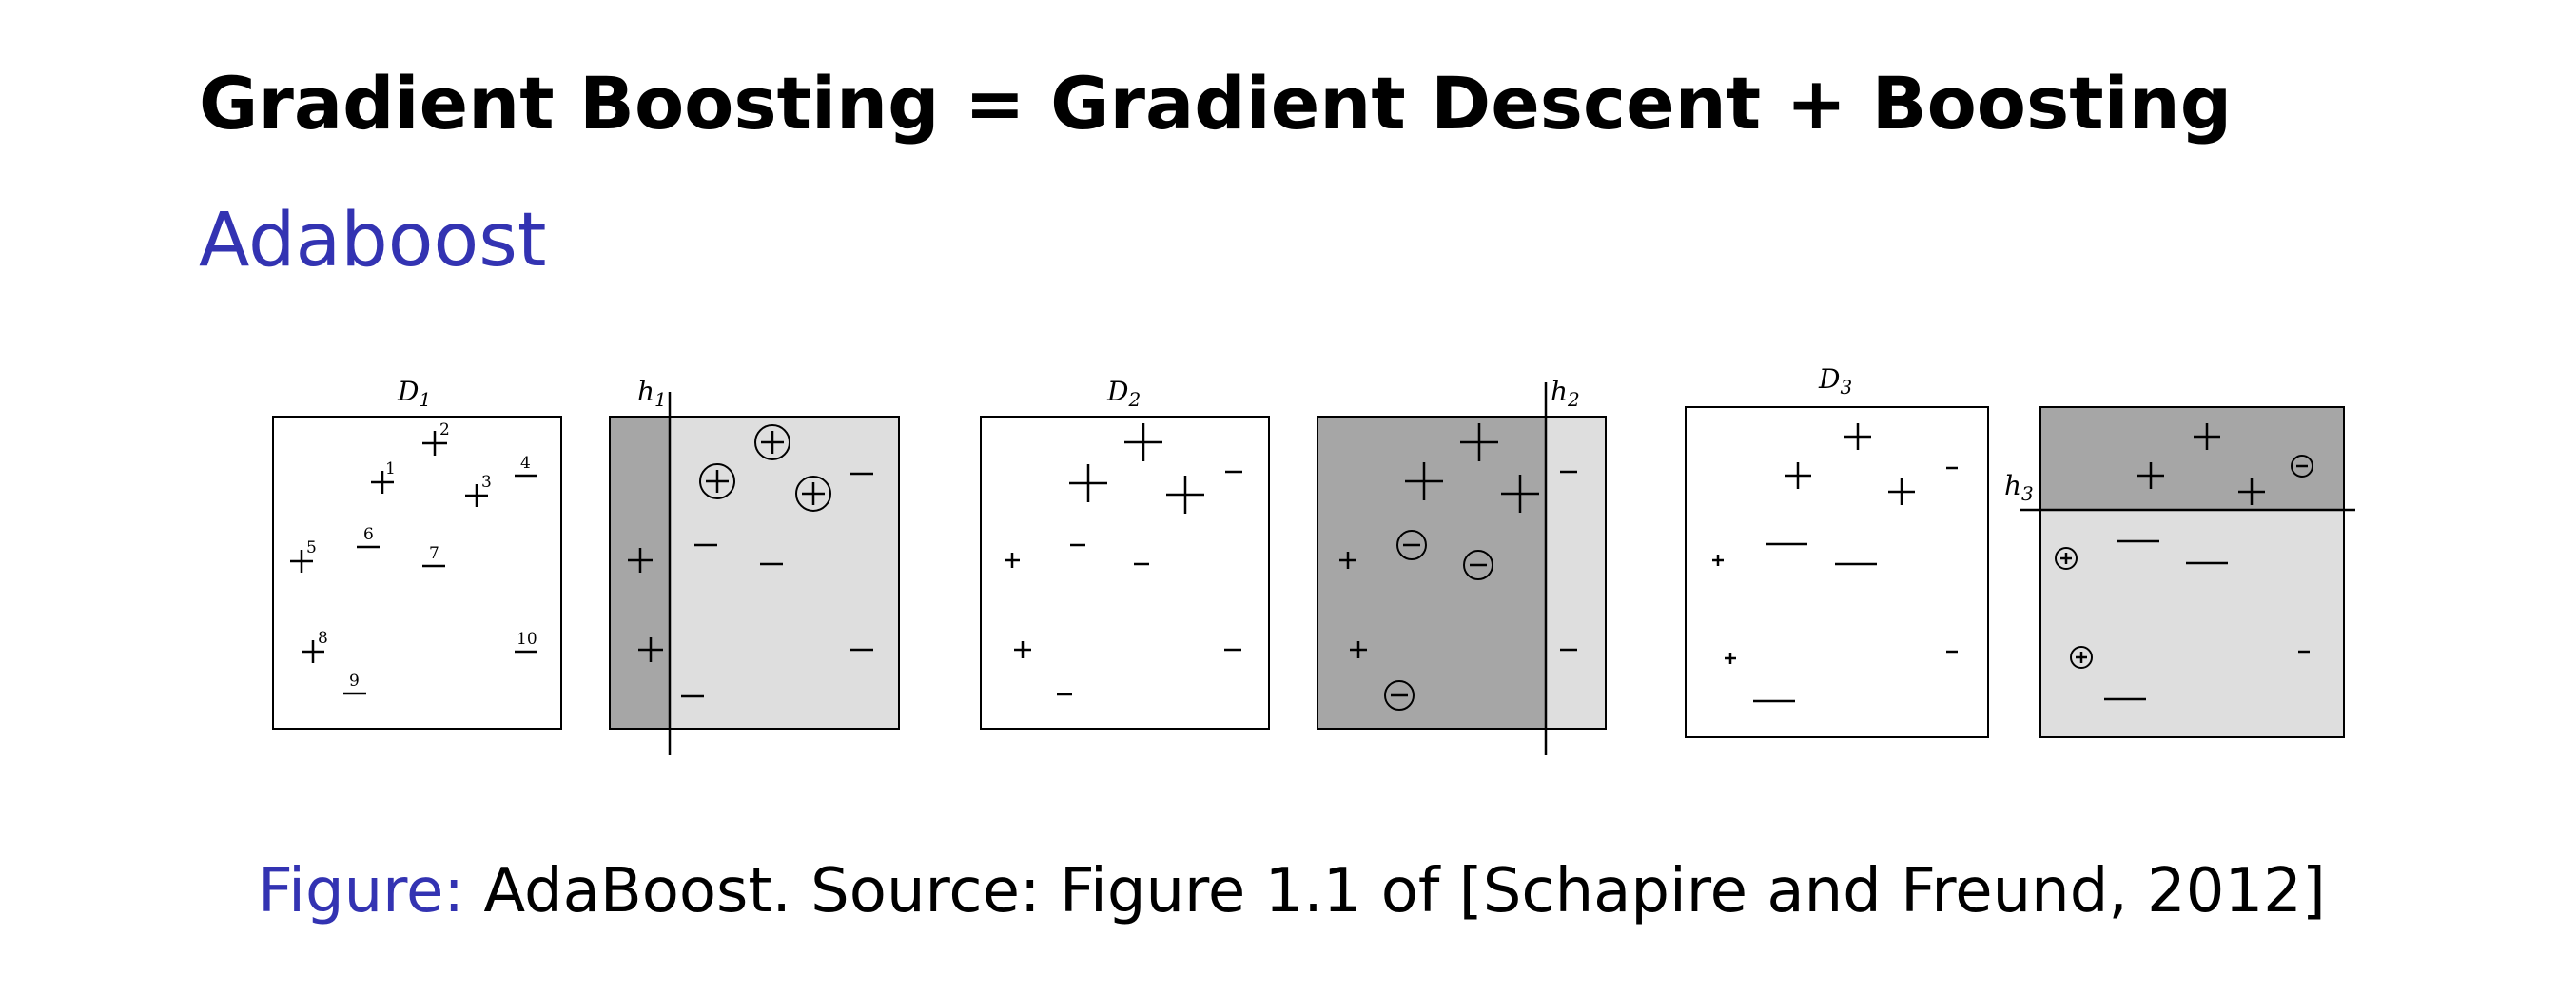 This screenshot has height=995, width=2576. Describe the element at coordinates (487, 482) in the screenshot. I see `point-number: 3` at that location.